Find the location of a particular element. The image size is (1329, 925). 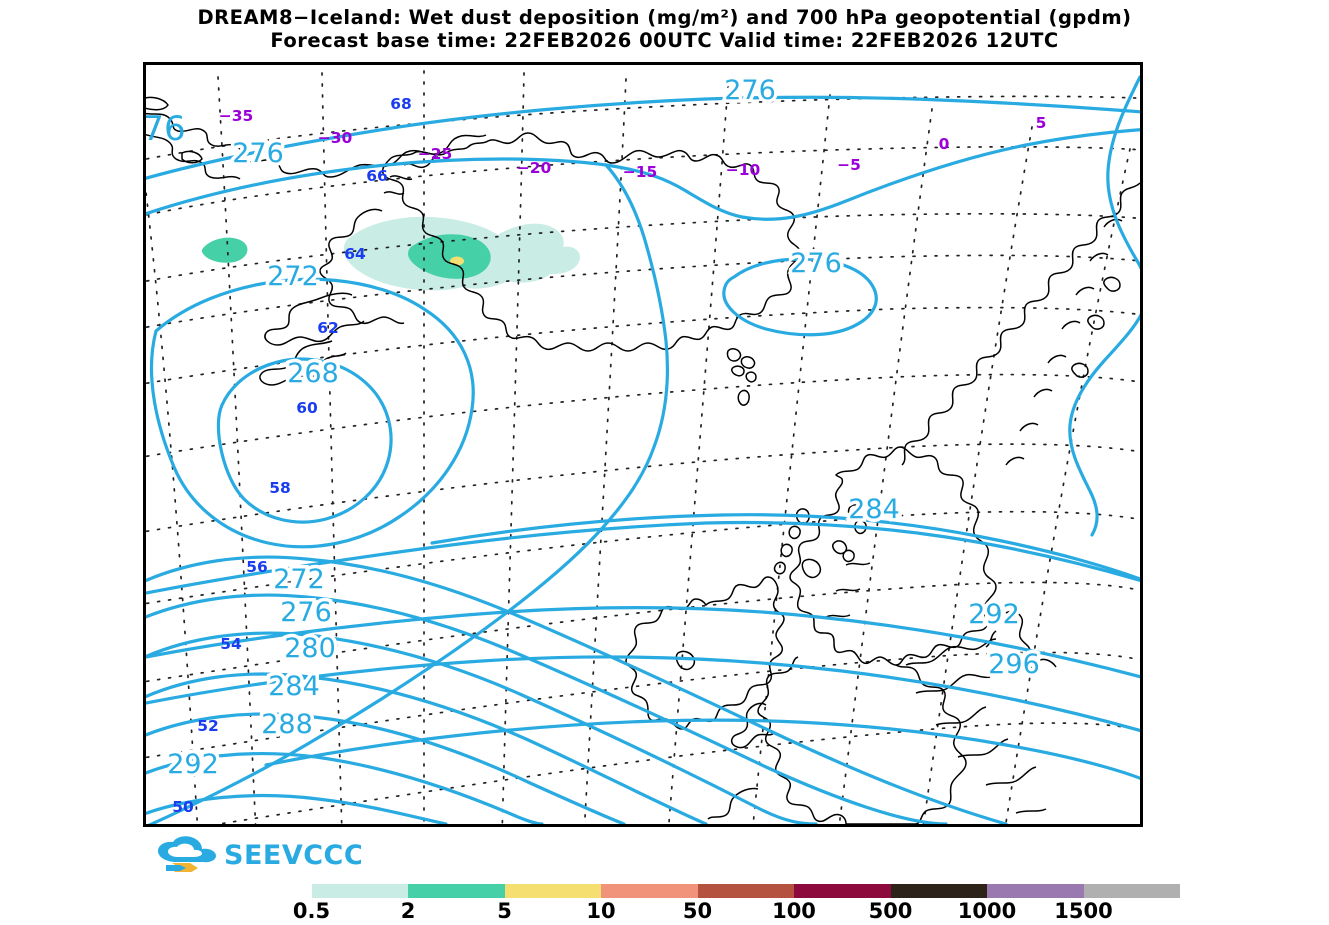

latitude-label-58: 58 is located at coordinates (280, 488).